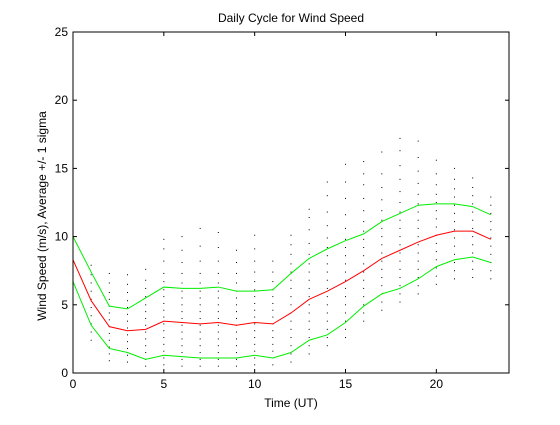 The width and height of the screenshot is (560, 425). Describe the element at coordinates (62, 237) in the screenshot. I see `y-tick-label: 10` at that location.